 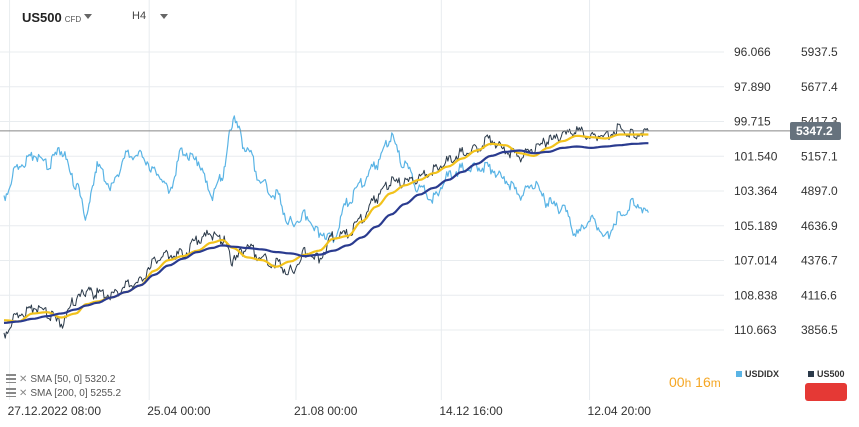 What do you see at coordinates (73, 19) in the screenshot?
I see `symbol-type: CFD` at bounding box center [73, 19].